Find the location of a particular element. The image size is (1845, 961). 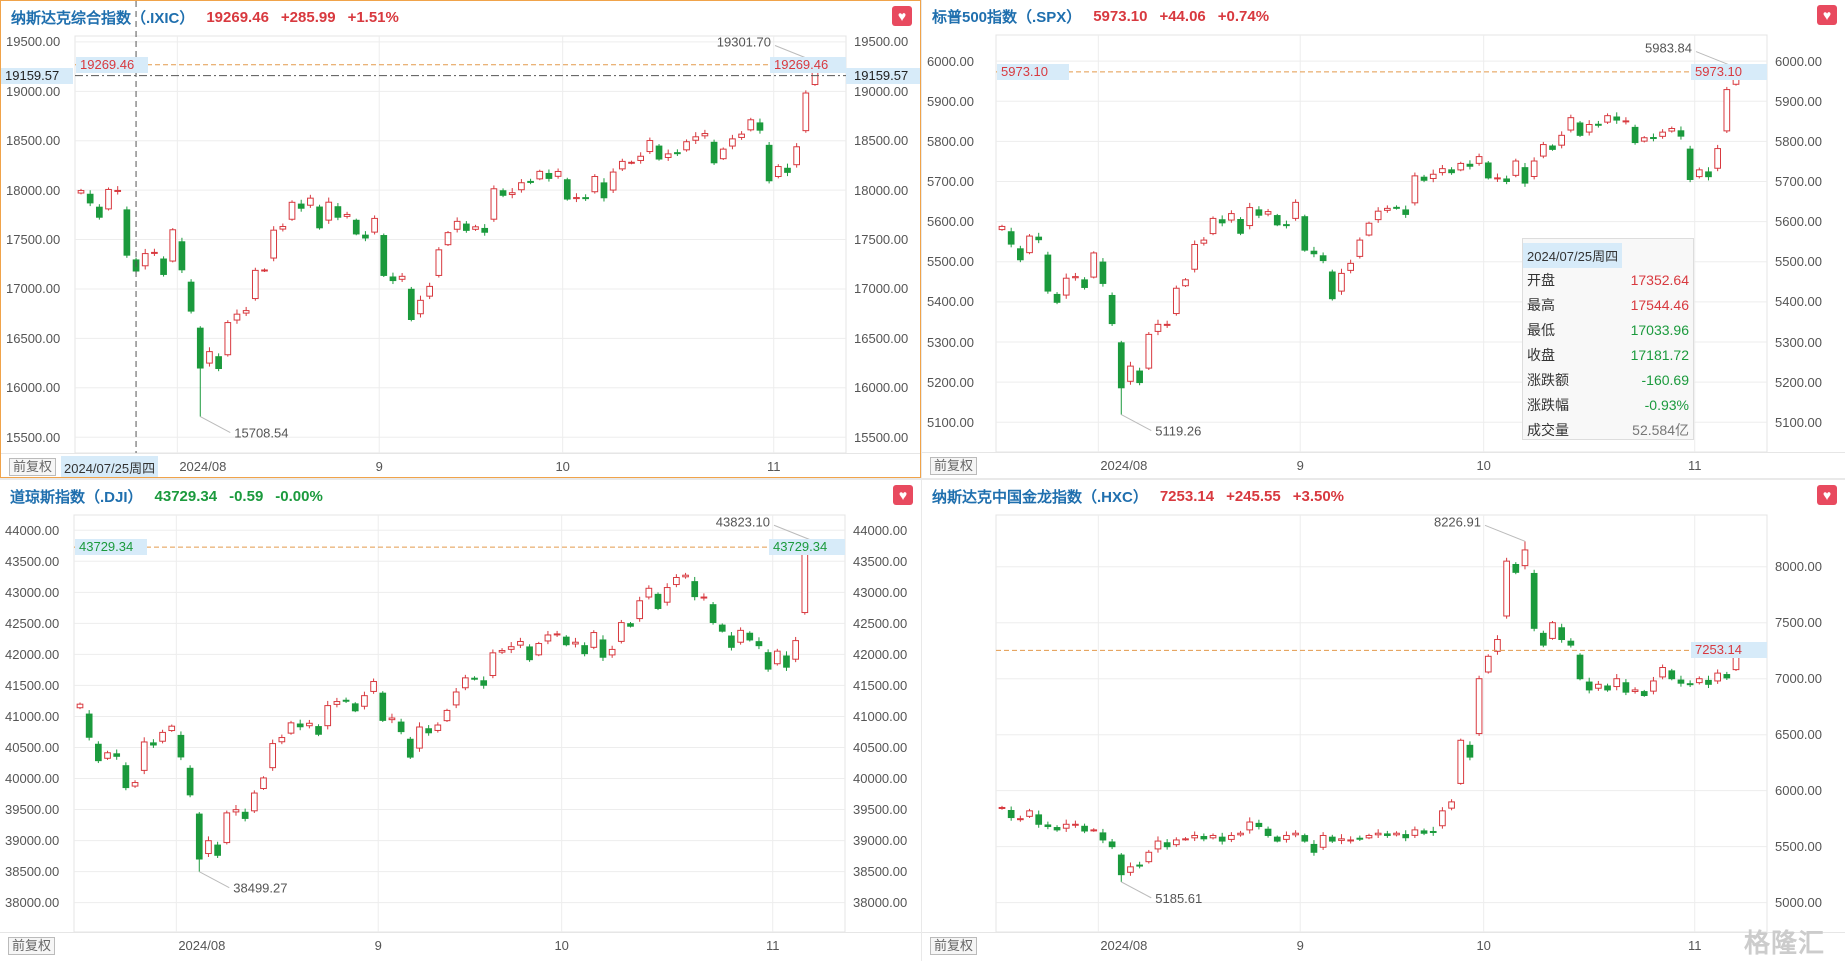

low-leader-line is located at coordinates (214, 880).